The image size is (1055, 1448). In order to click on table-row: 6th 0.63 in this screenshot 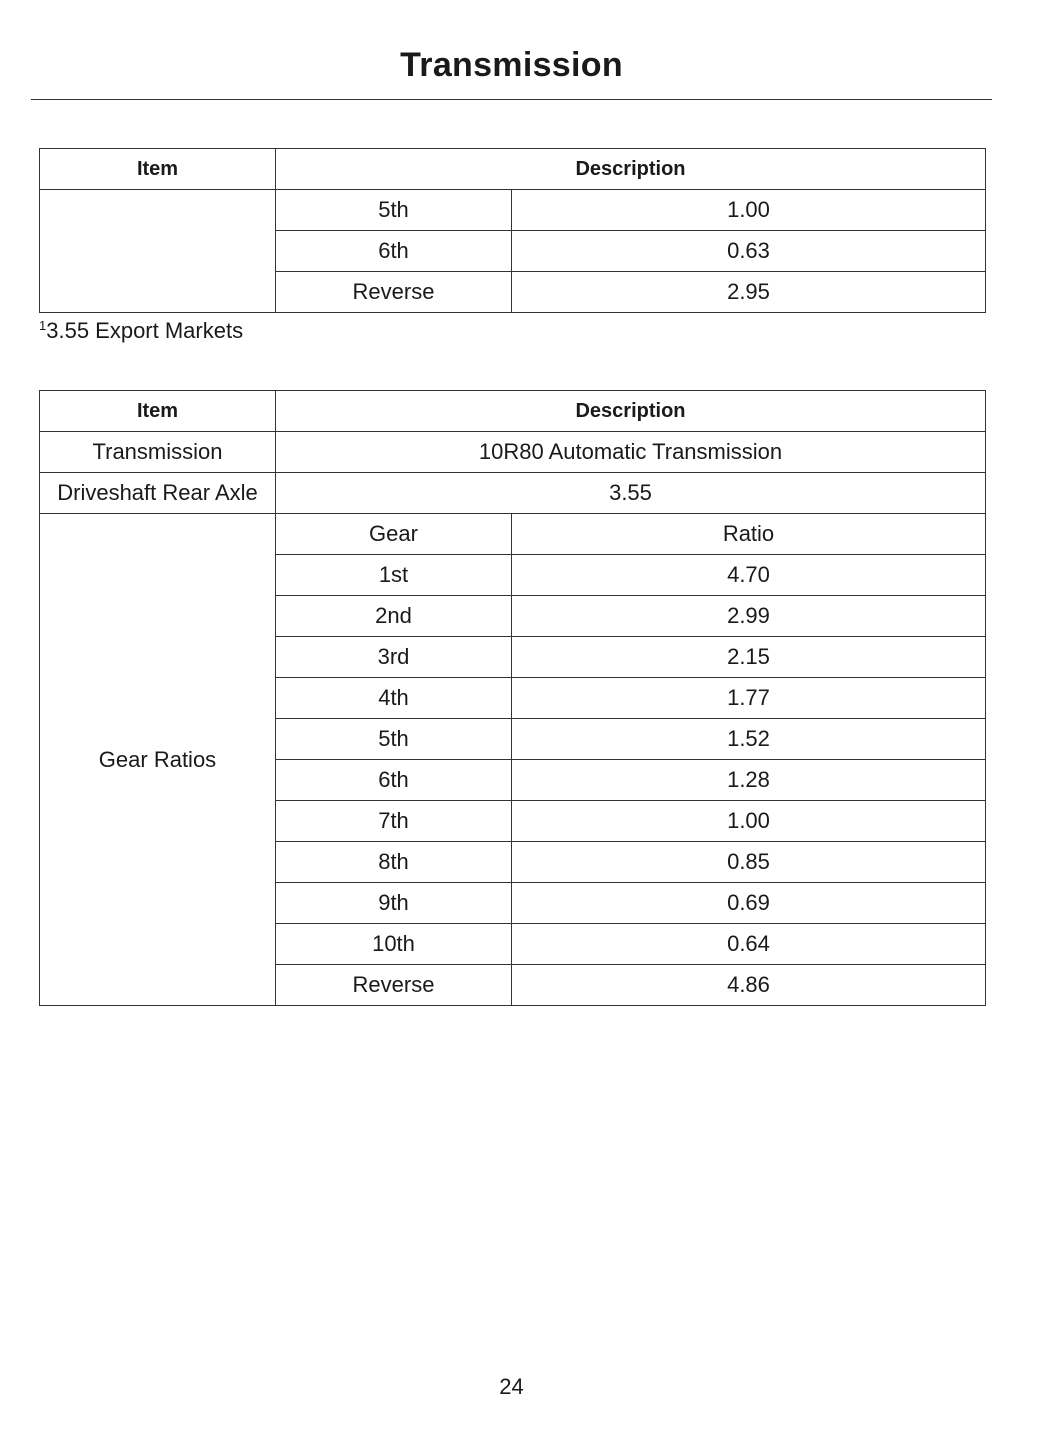, I will do `click(513, 251)`.